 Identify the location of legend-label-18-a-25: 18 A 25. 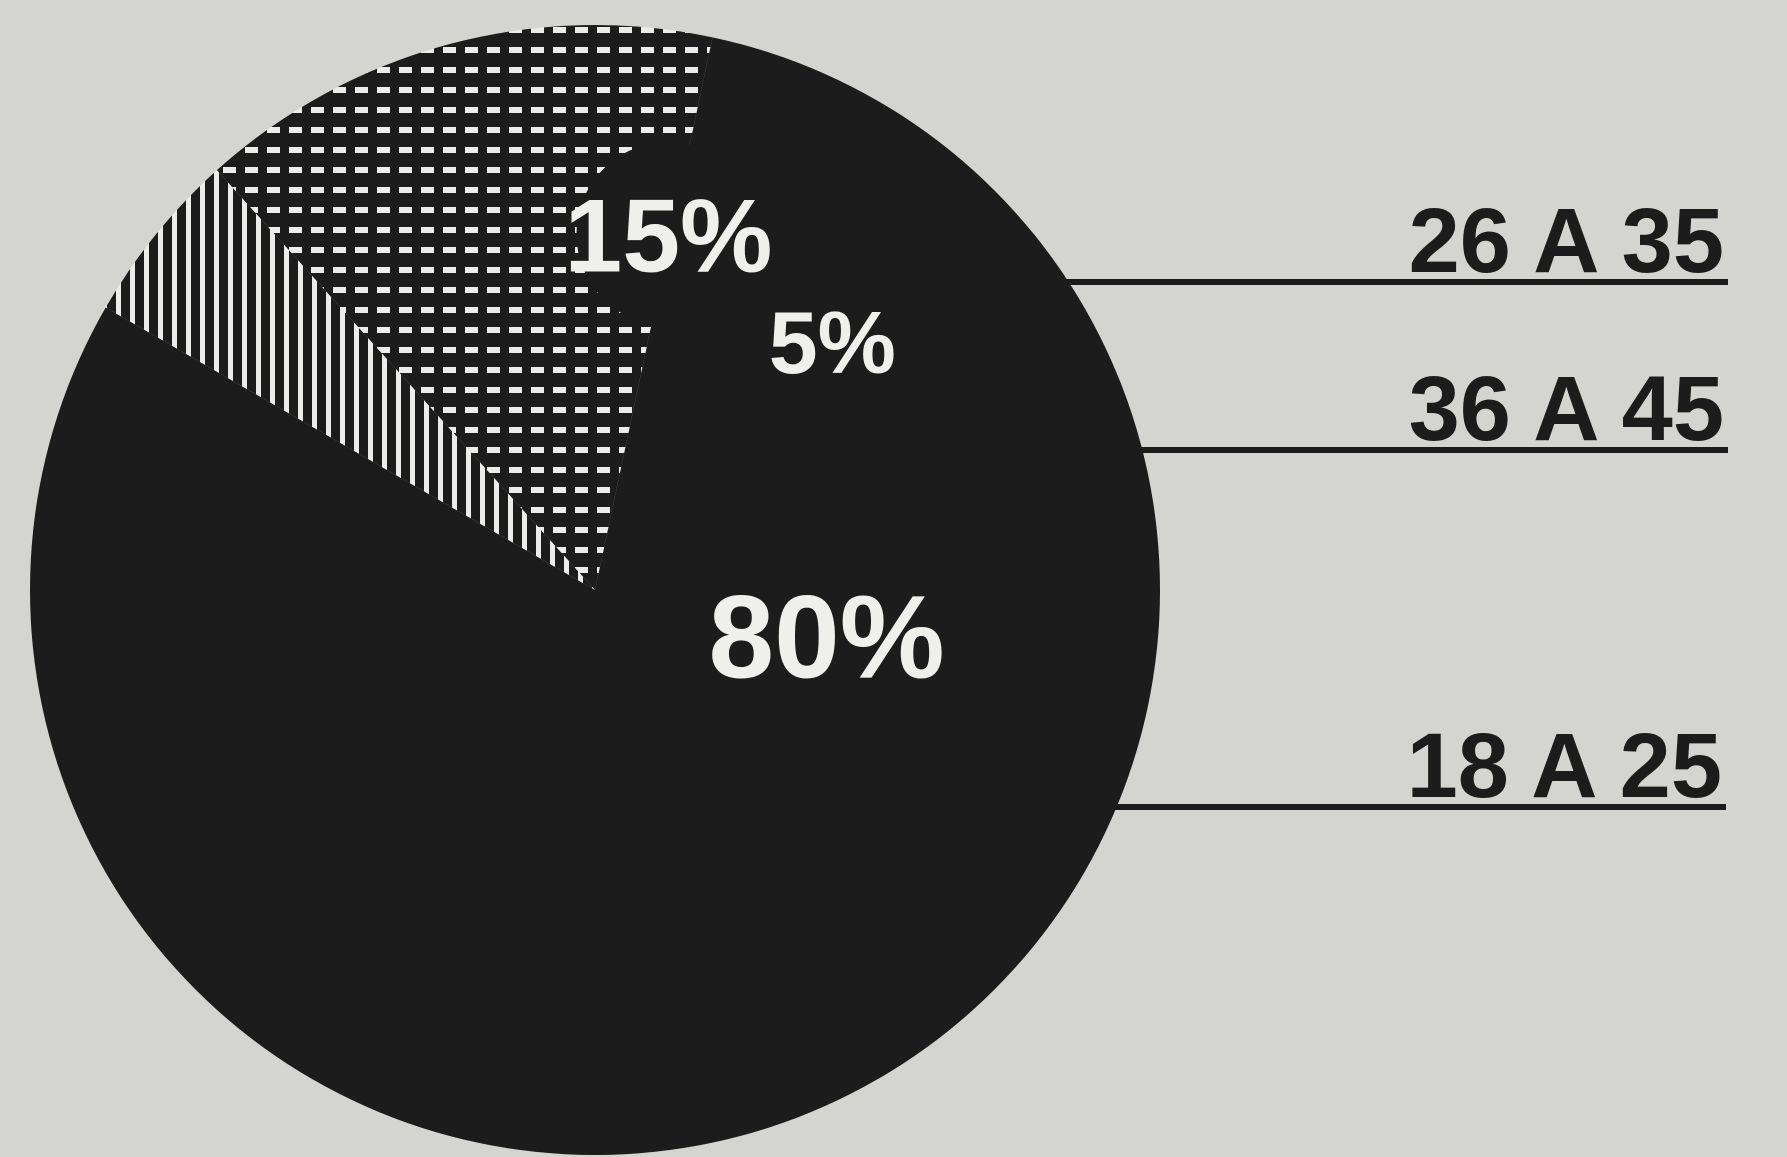
(1564, 766).